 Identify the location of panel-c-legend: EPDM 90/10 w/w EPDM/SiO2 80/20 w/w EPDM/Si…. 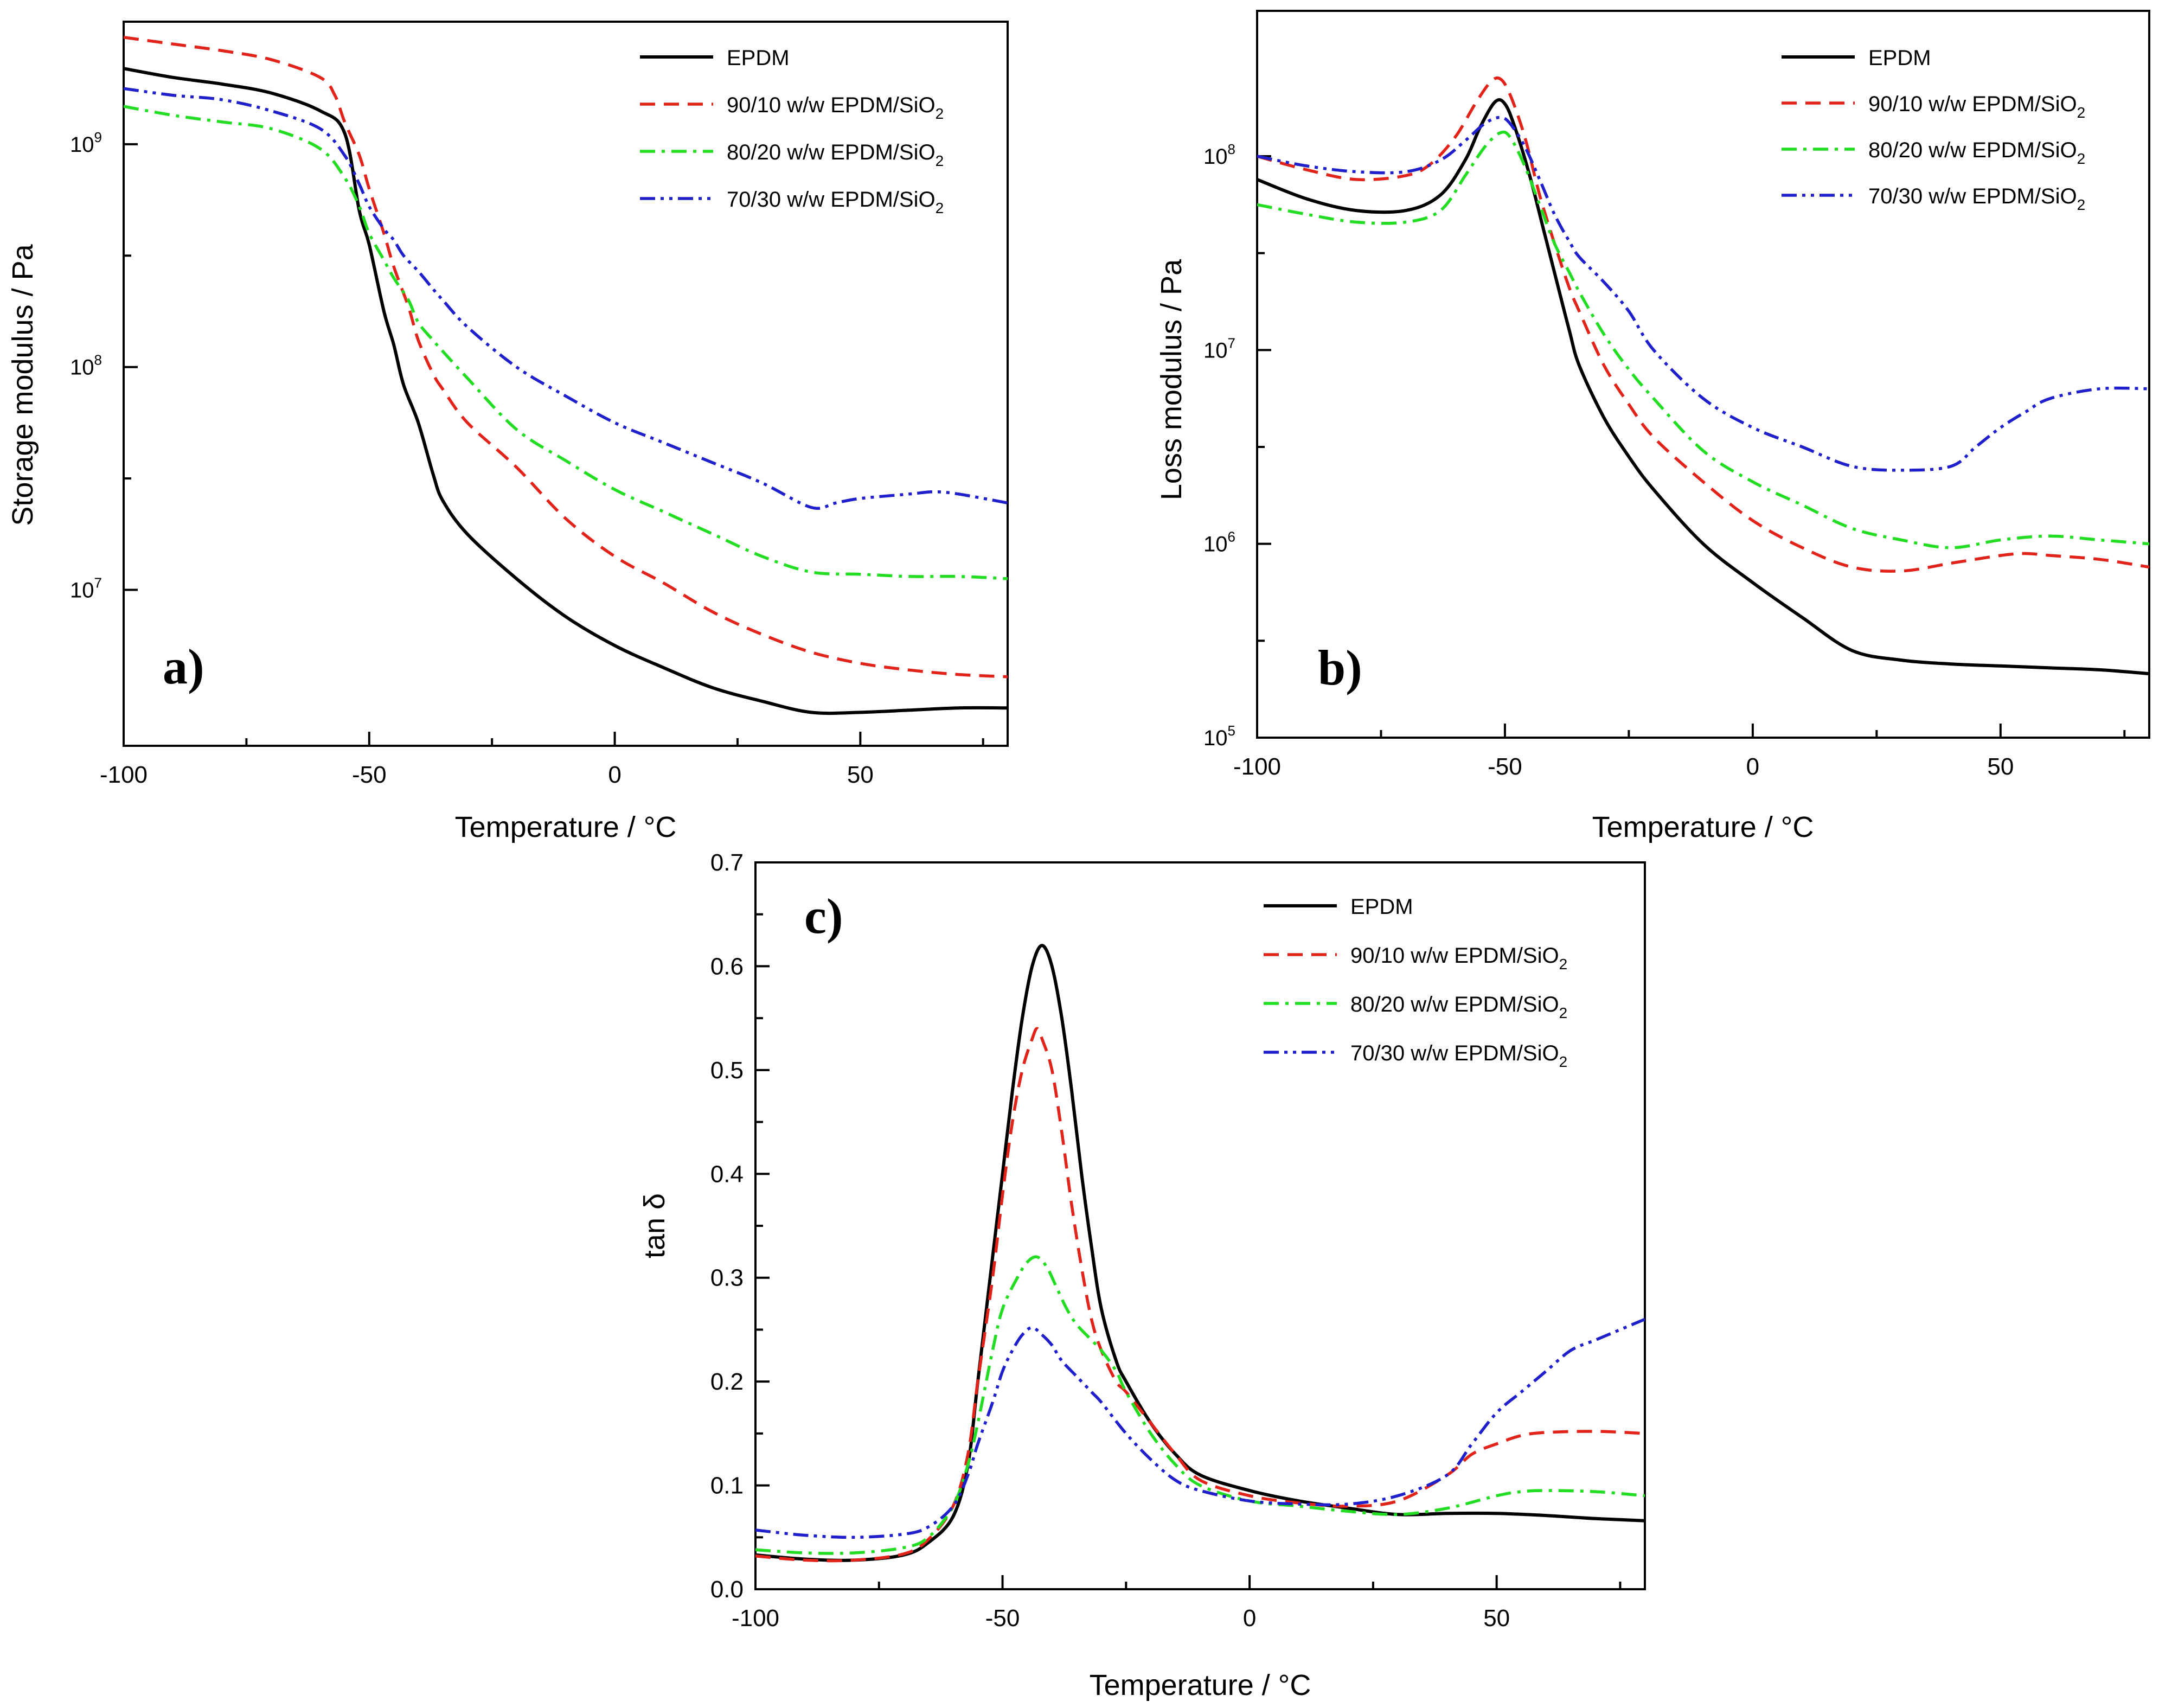
(1415, 983).